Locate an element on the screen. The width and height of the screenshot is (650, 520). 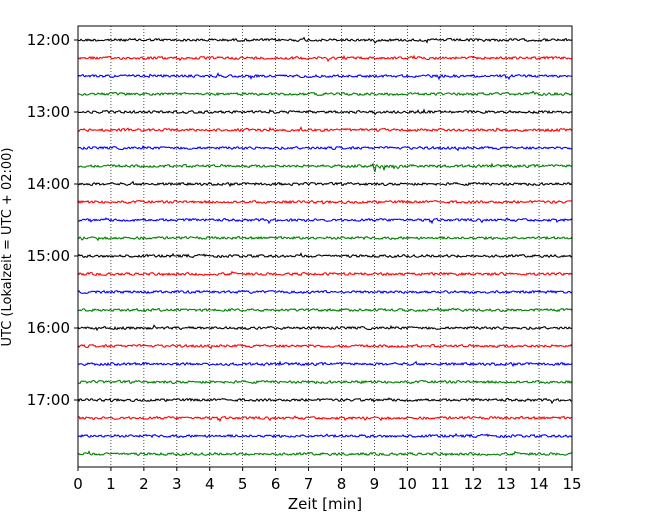
x-tick-label: 13 is located at coordinates (506, 484).